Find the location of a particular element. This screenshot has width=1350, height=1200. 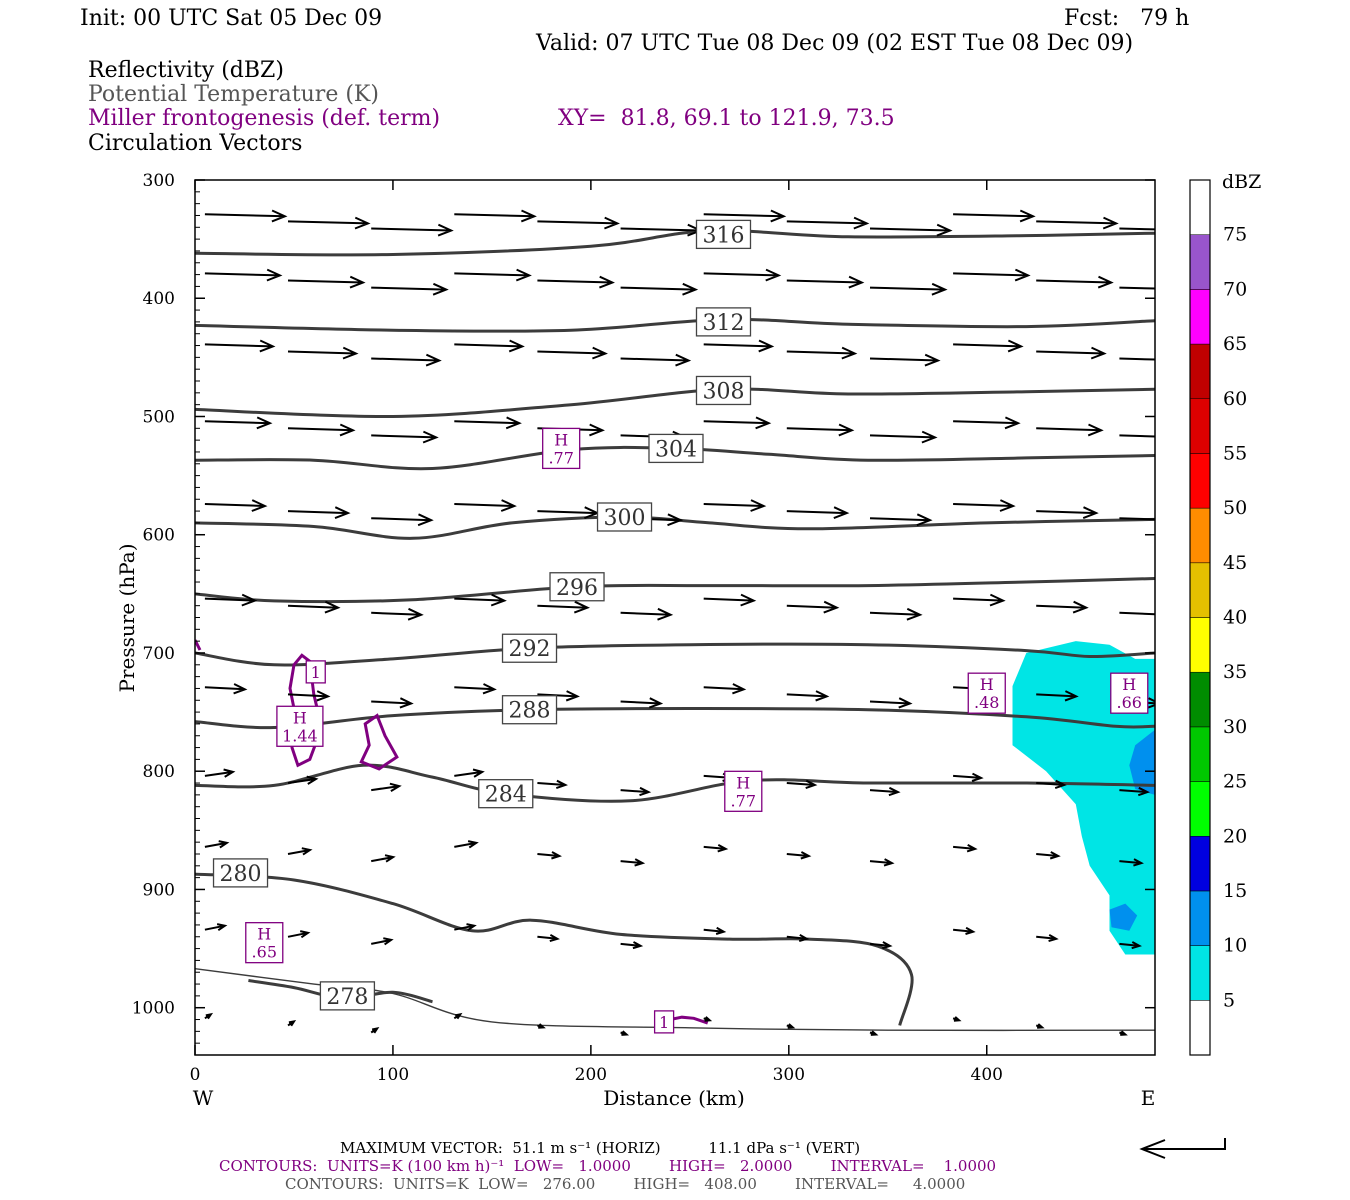

colorbar-label: 5 is located at coordinates (1229, 1000).